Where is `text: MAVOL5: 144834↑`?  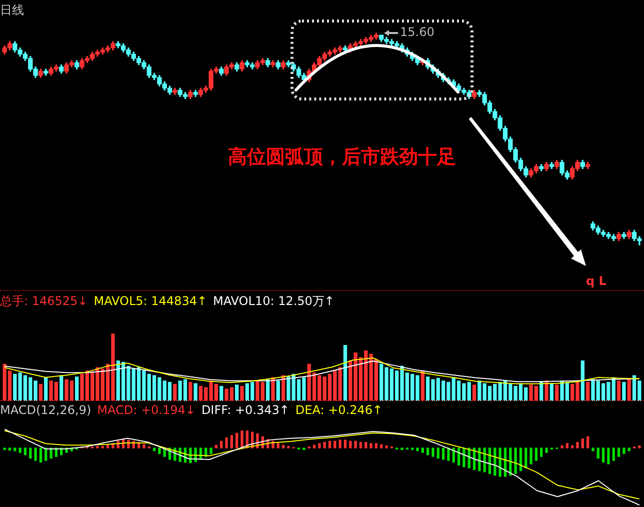
text: MAVOL5: 144834↑ is located at coordinates (151, 301).